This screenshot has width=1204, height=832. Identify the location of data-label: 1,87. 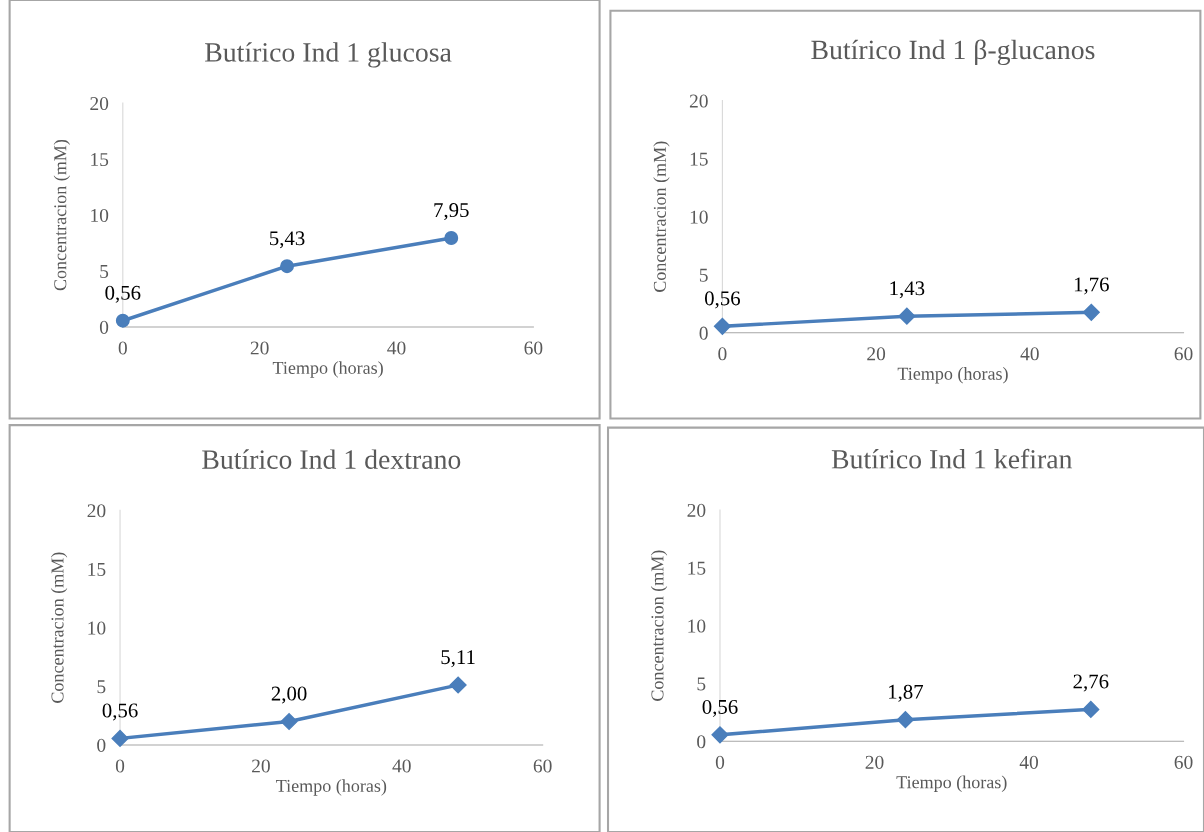
(906, 693).